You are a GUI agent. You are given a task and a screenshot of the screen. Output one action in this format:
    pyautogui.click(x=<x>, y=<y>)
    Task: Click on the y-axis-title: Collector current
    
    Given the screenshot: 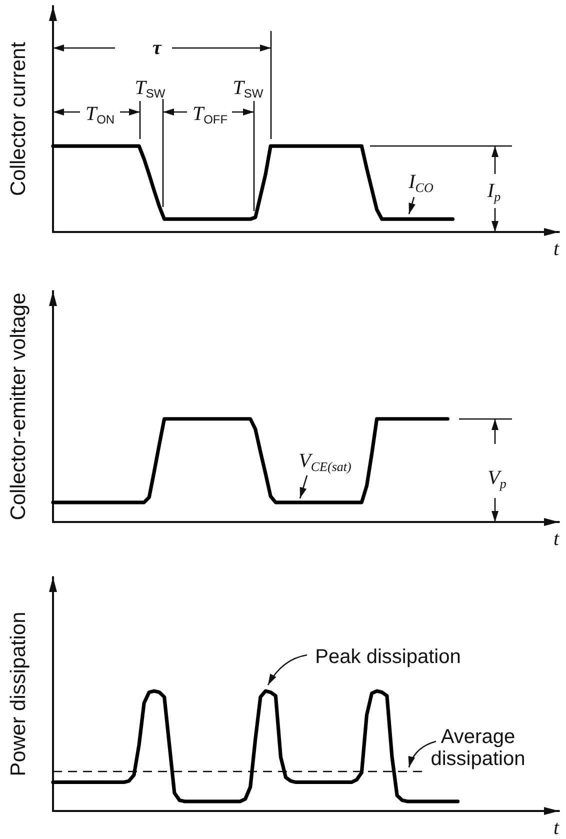 What is the action you would take?
    pyautogui.click(x=18, y=119)
    